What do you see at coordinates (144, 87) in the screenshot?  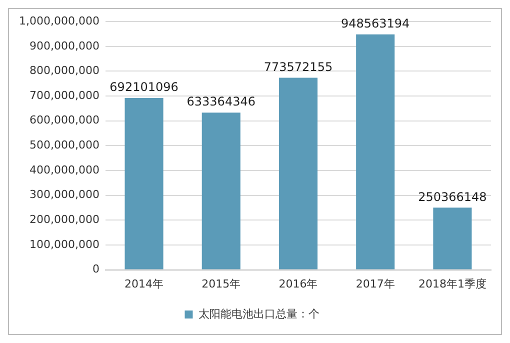 I see `data-label: 692101096` at bounding box center [144, 87].